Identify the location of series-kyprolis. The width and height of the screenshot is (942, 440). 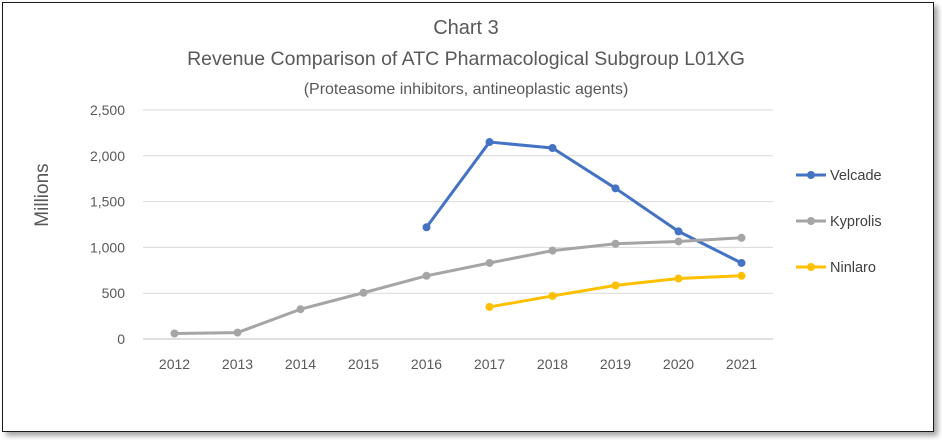
(458, 285).